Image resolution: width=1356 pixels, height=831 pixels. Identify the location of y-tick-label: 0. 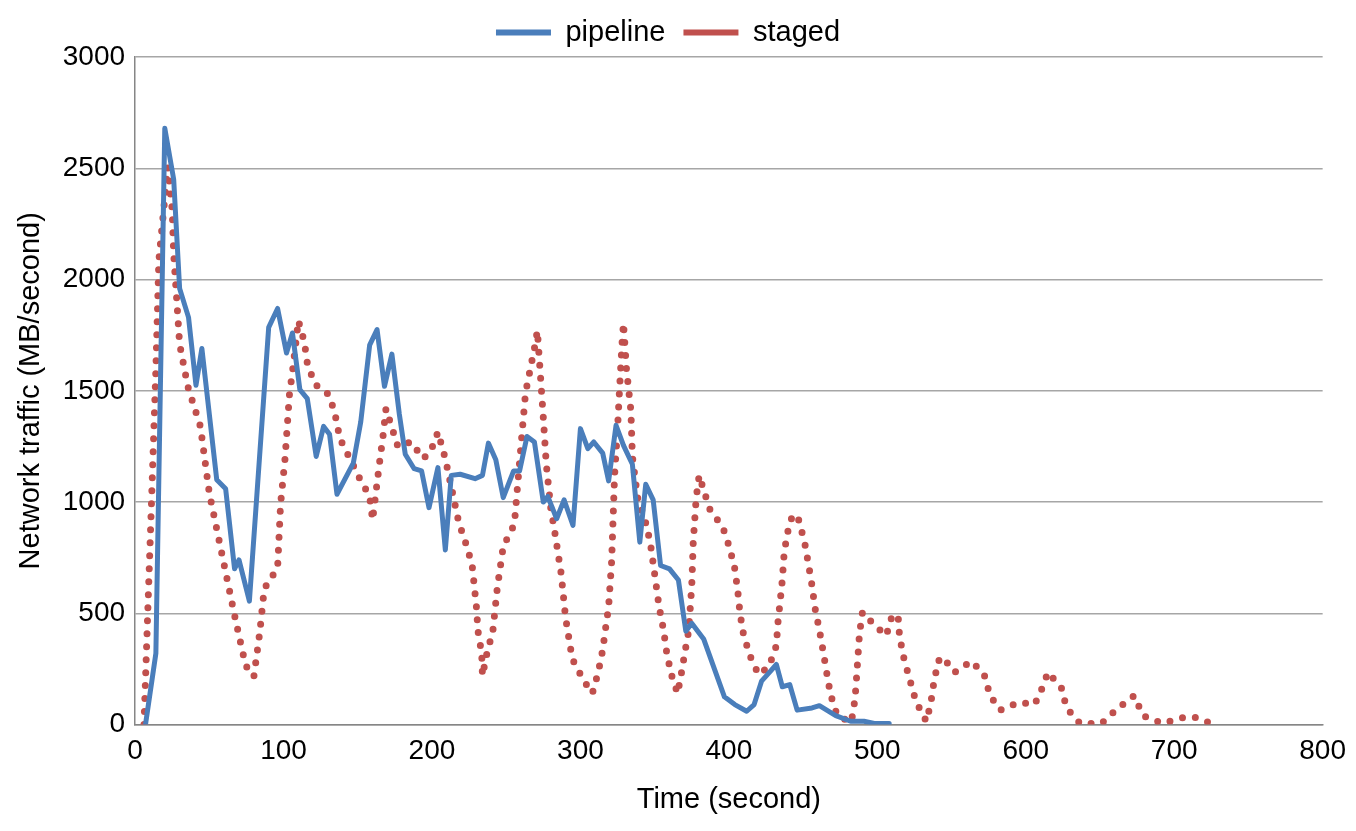
(117, 723).